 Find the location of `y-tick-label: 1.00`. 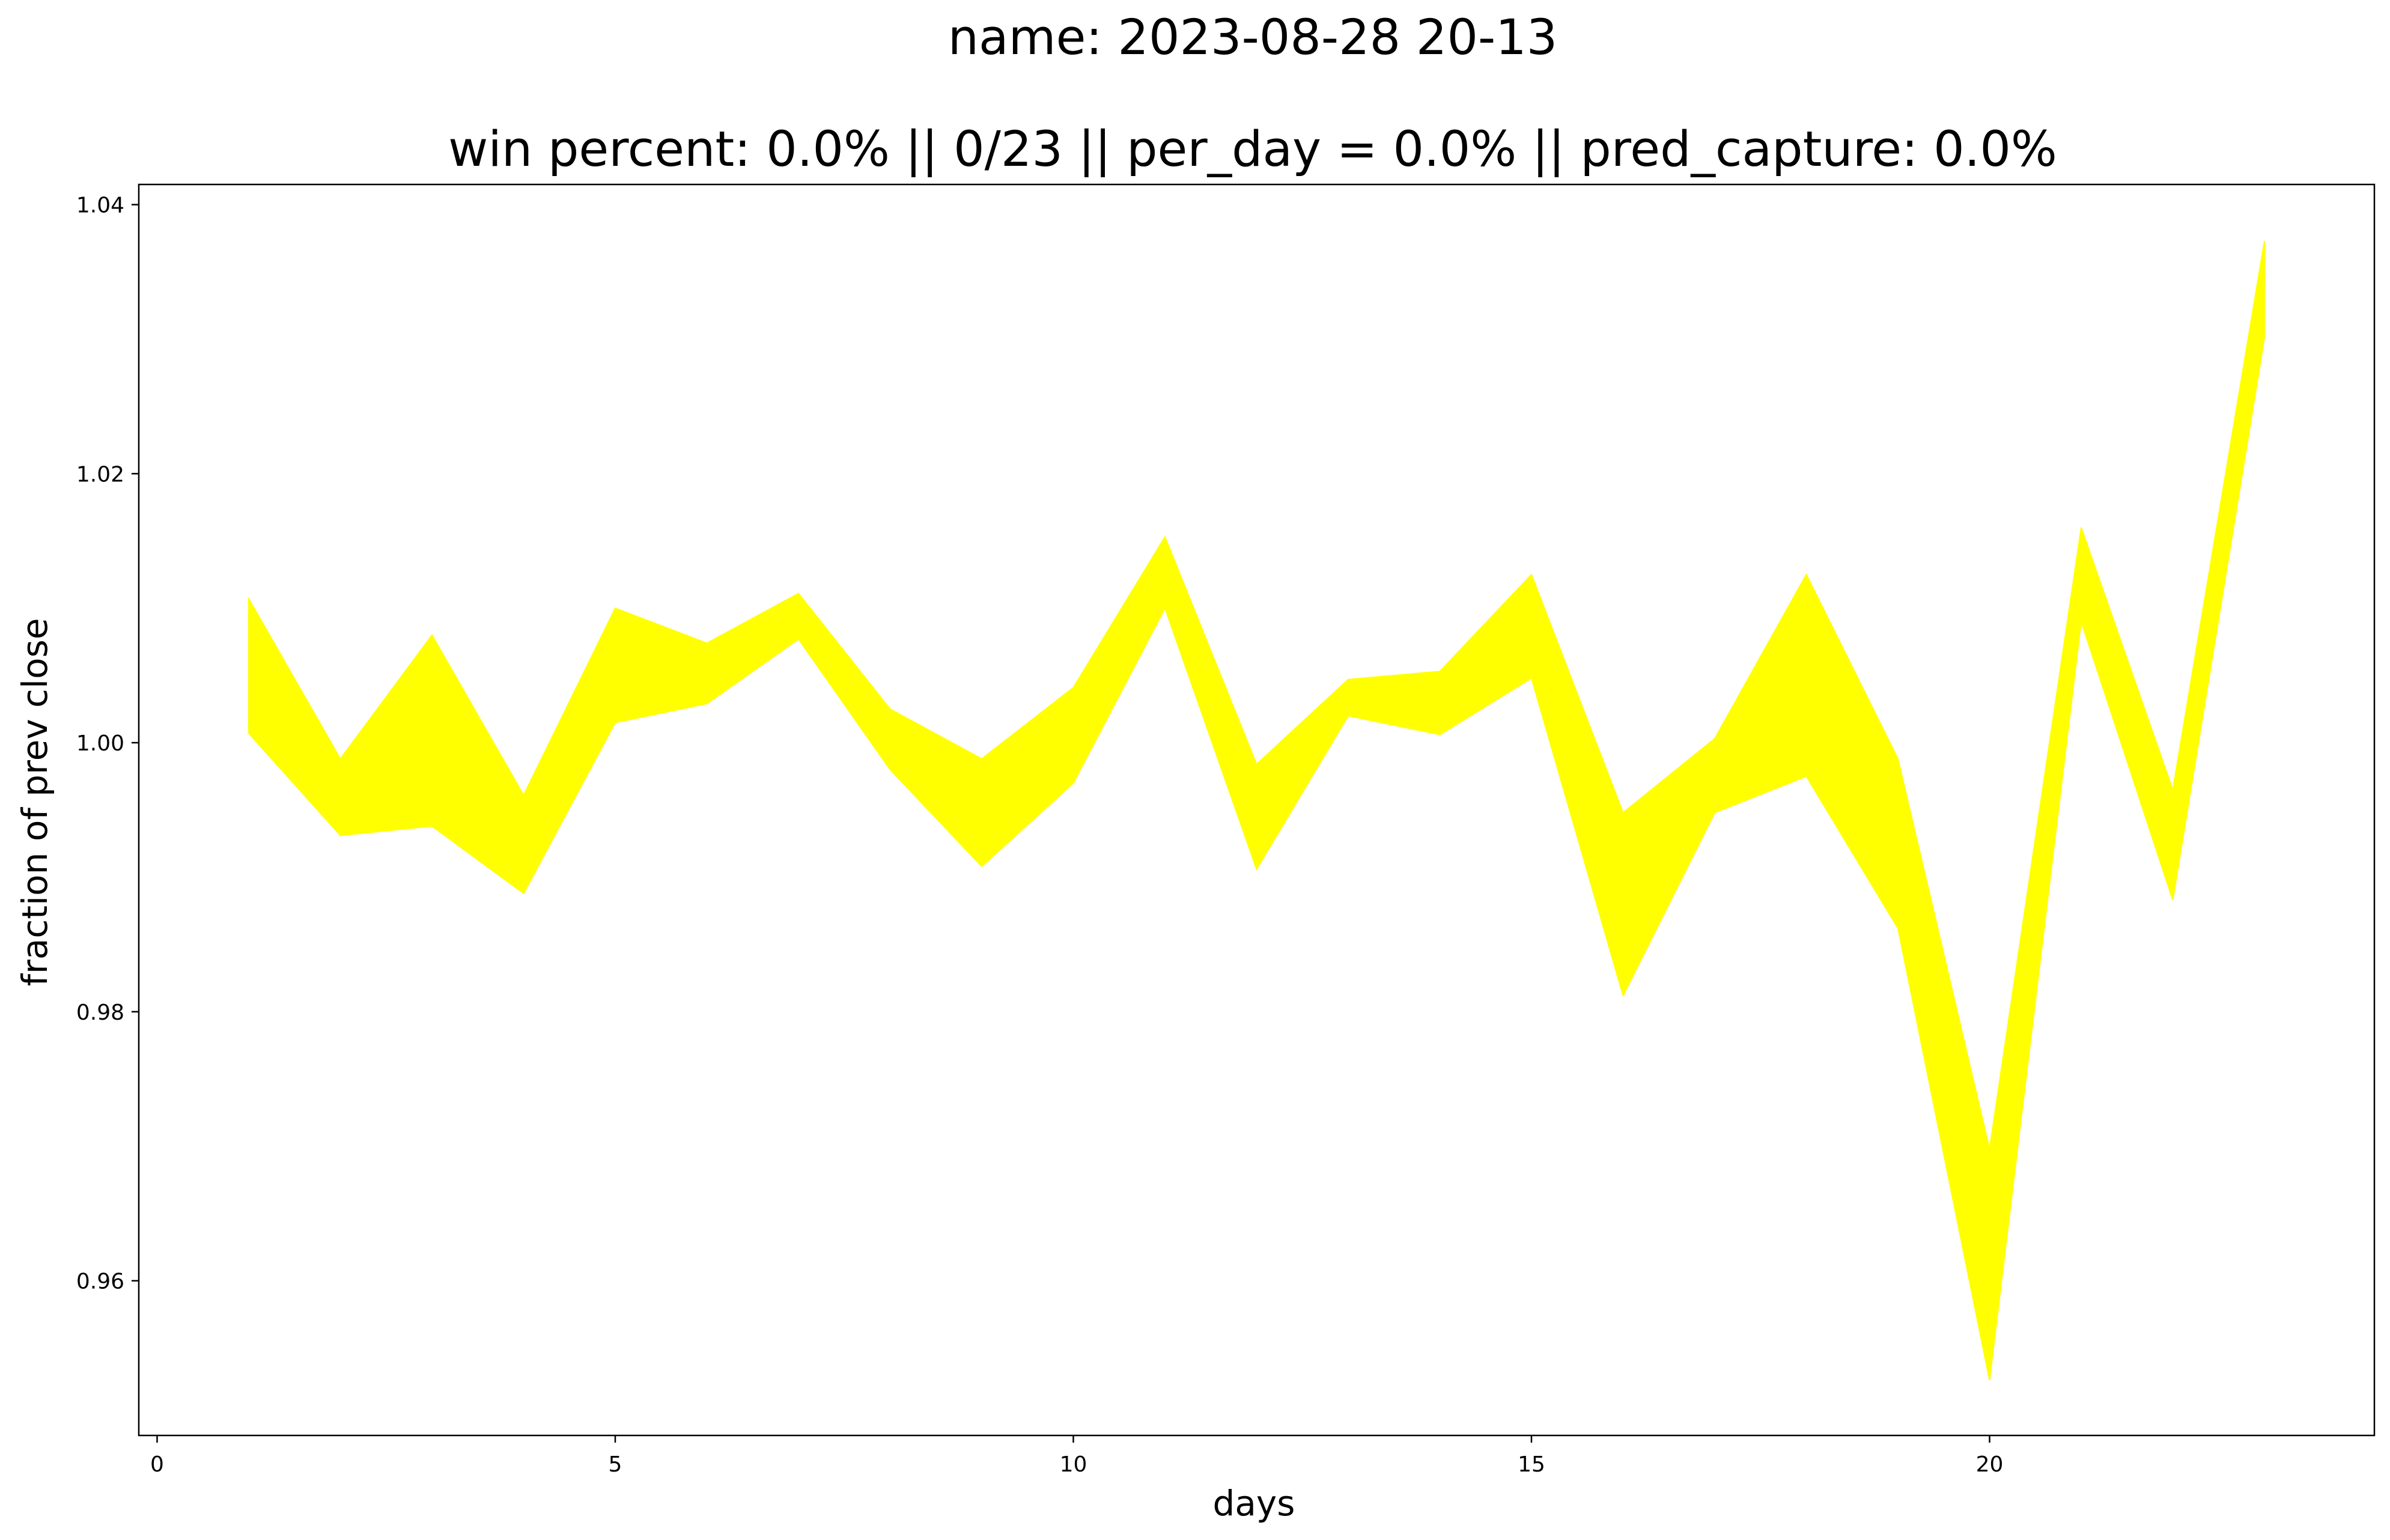

y-tick-label: 1.00 is located at coordinates (100, 744).